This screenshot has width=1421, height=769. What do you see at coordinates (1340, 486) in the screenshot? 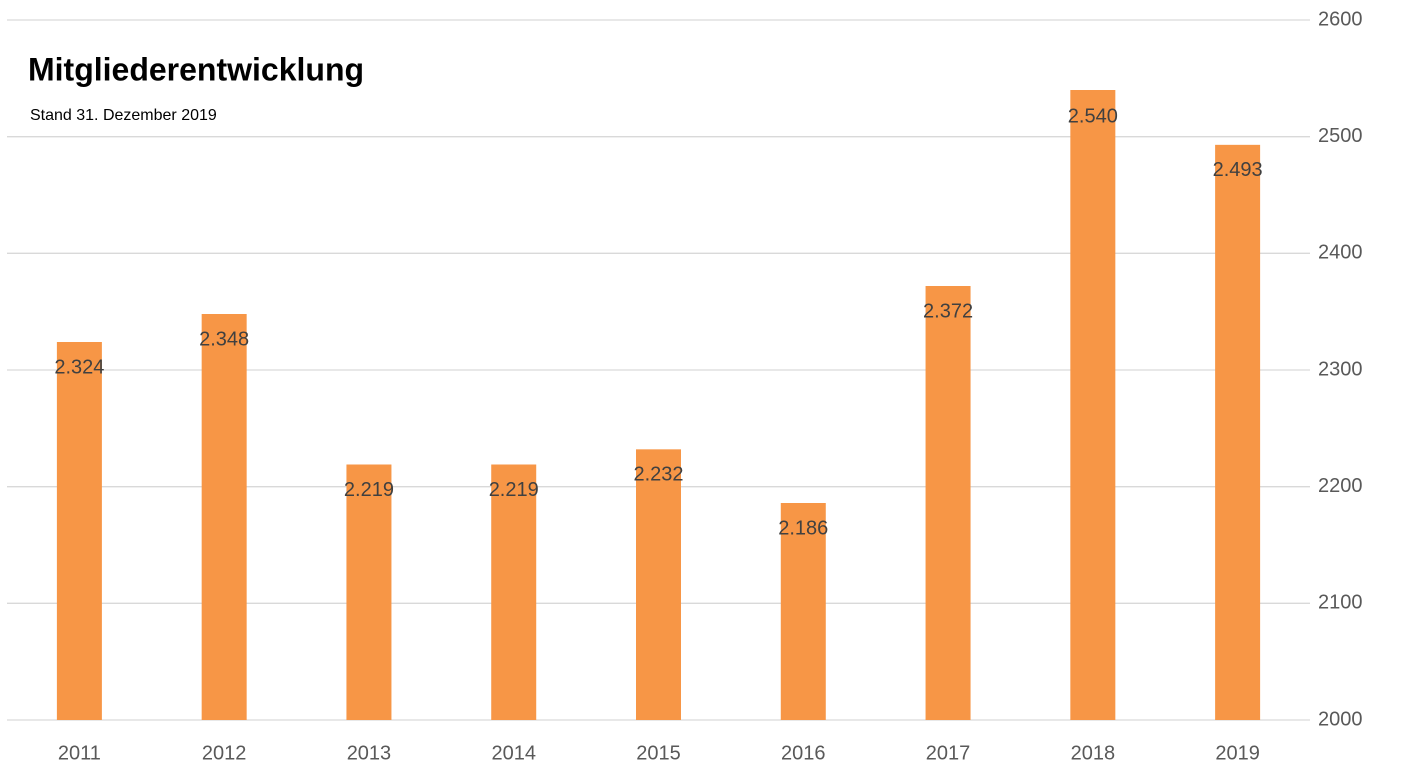
I see `y-tick-label: 2200` at bounding box center [1340, 486].